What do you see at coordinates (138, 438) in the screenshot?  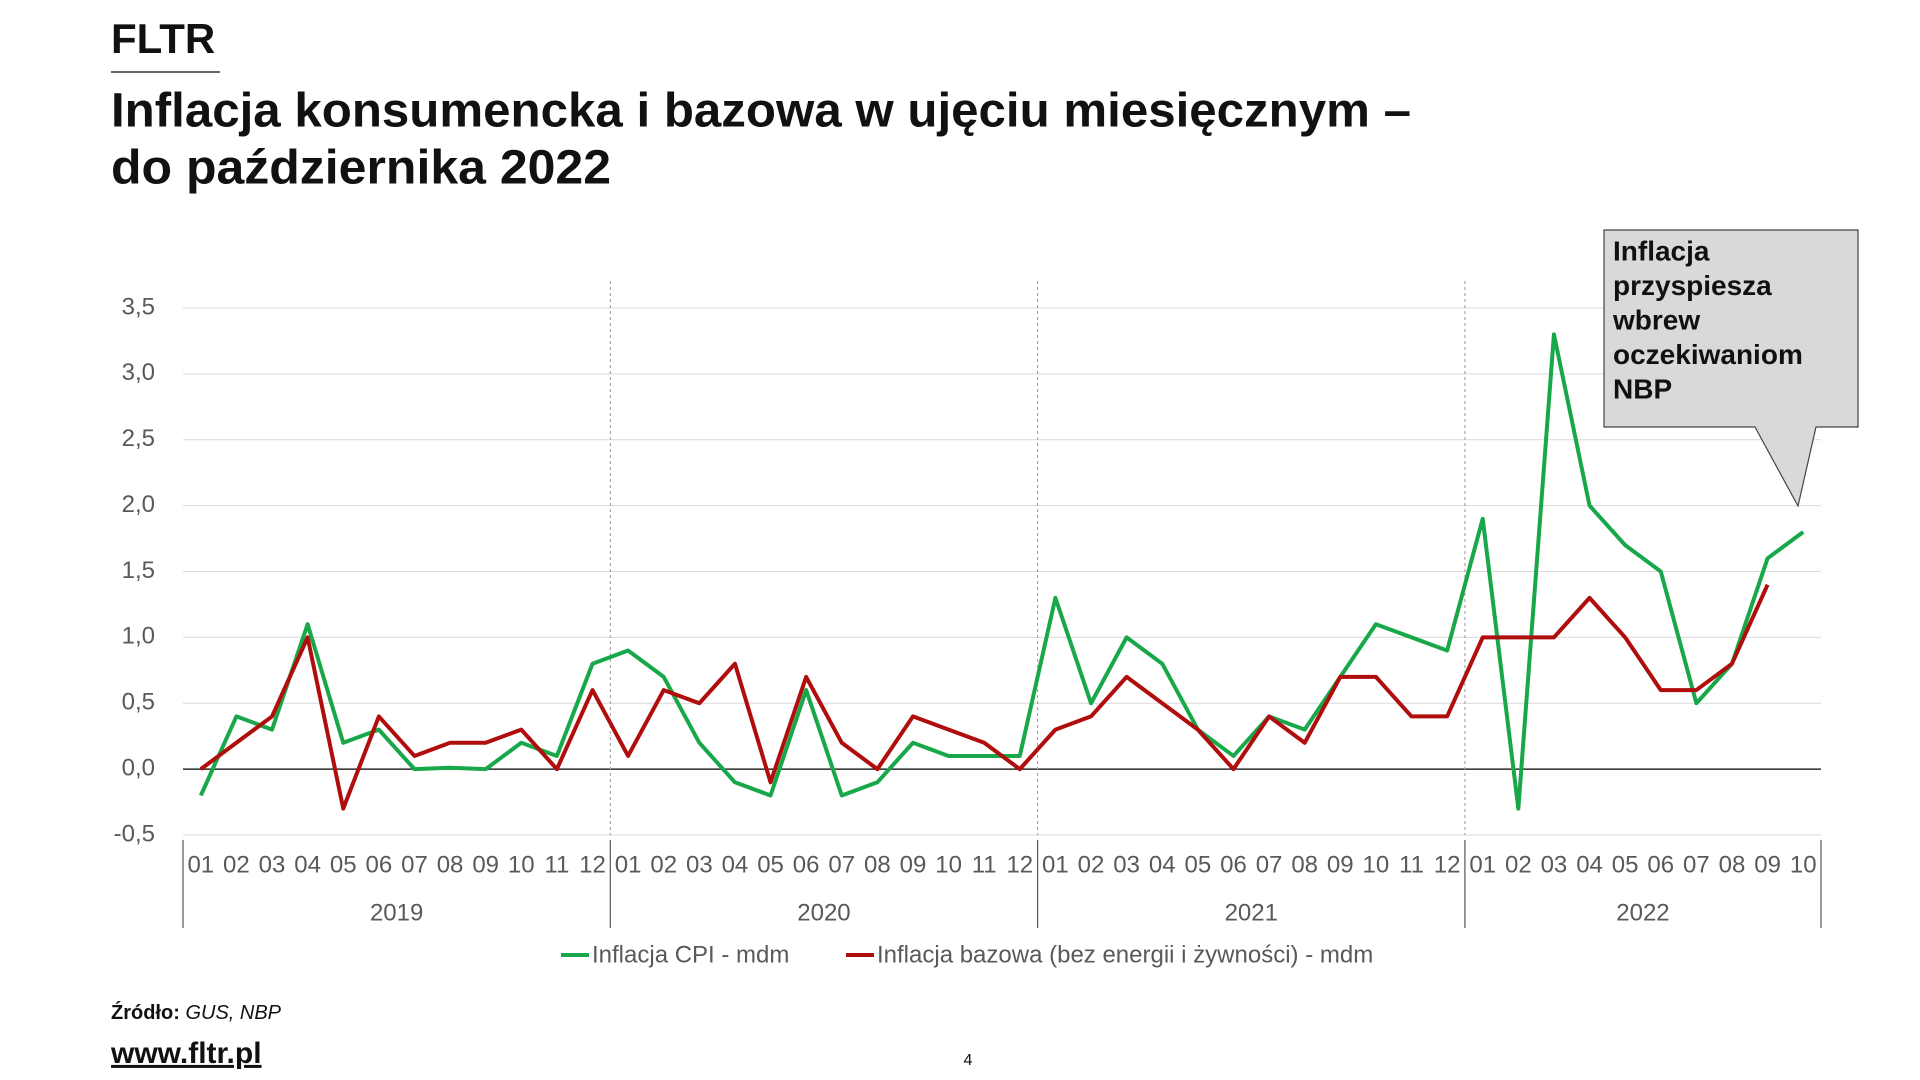 I see `y-tick-label: 2,5` at bounding box center [138, 438].